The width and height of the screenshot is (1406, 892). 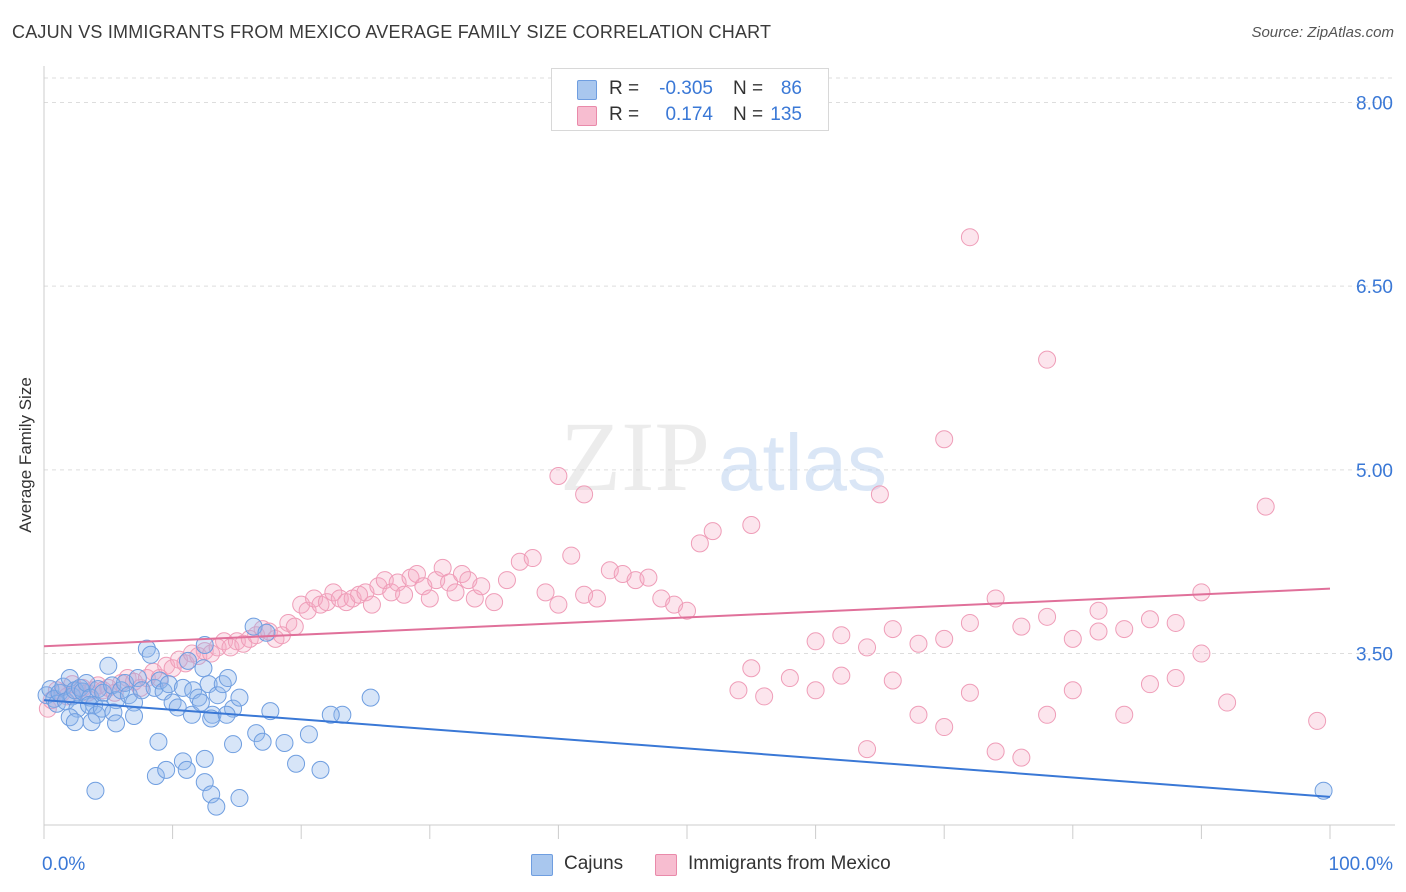 What do you see at coordinates (25, 455) in the screenshot?
I see `y-axis-label: Average Family Size` at bounding box center [25, 455].